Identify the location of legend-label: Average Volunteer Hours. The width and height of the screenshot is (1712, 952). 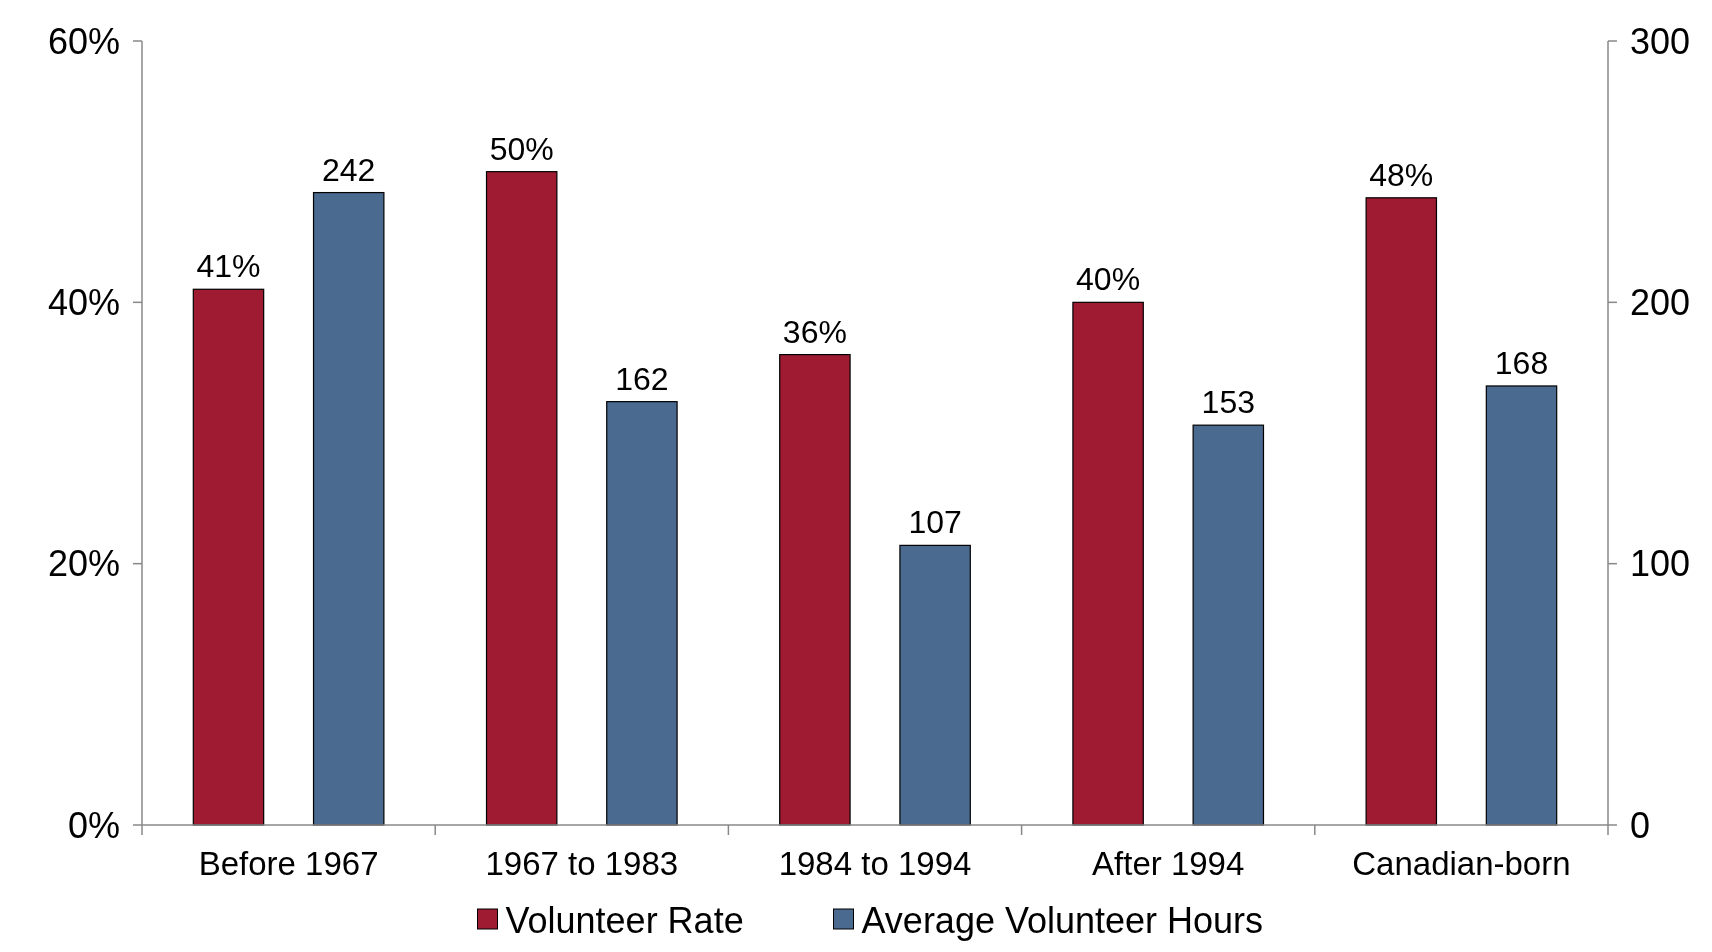
(1062, 920).